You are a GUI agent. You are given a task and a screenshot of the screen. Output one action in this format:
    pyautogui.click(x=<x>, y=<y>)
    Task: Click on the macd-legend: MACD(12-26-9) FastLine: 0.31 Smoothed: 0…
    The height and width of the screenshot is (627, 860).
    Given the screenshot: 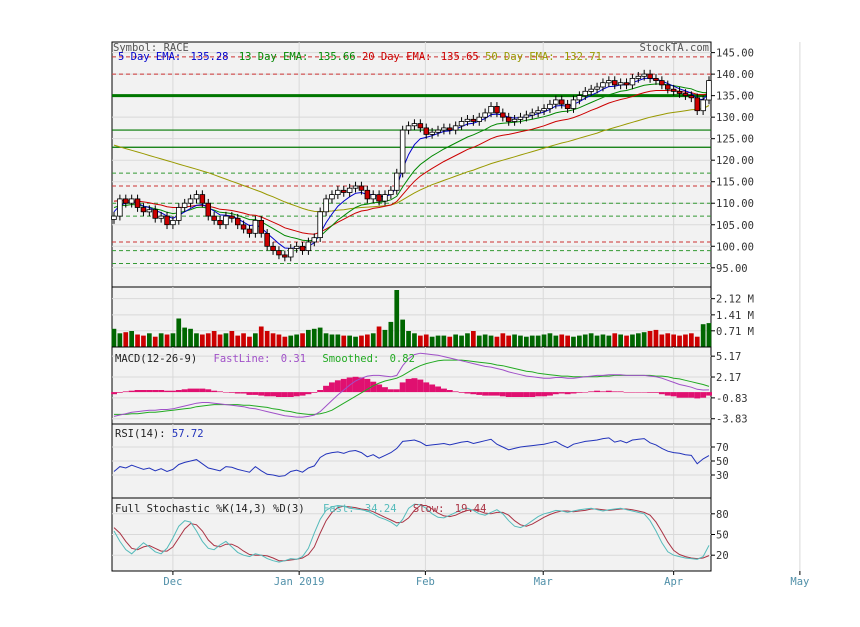 What is the action you would take?
    pyautogui.click(x=265, y=359)
    